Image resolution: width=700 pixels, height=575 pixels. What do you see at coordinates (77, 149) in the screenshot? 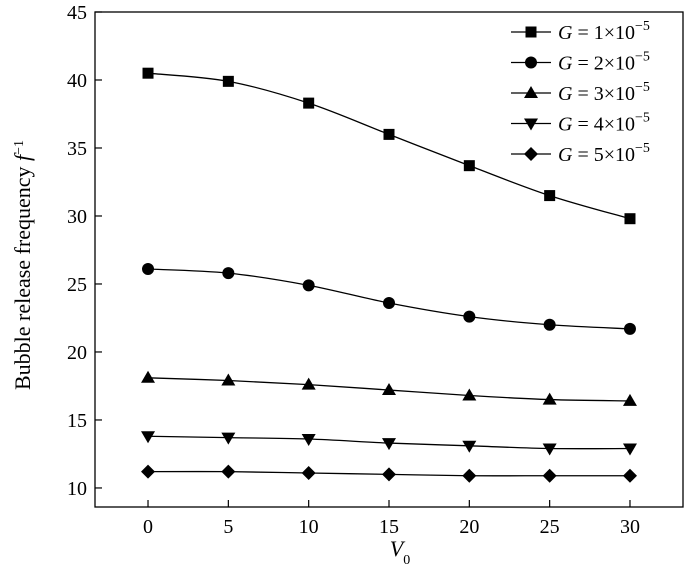
I see `y-tick-label: 35` at bounding box center [77, 149].